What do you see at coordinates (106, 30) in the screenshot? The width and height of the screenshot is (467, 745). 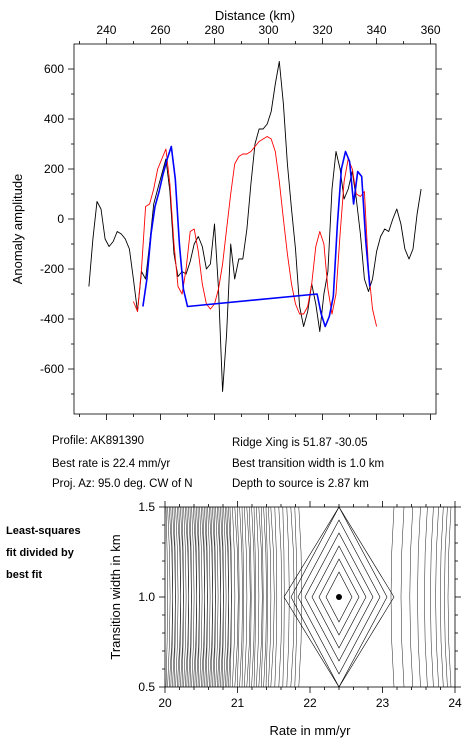 I see `x-tick-label: 240` at bounding box center [106, 30].